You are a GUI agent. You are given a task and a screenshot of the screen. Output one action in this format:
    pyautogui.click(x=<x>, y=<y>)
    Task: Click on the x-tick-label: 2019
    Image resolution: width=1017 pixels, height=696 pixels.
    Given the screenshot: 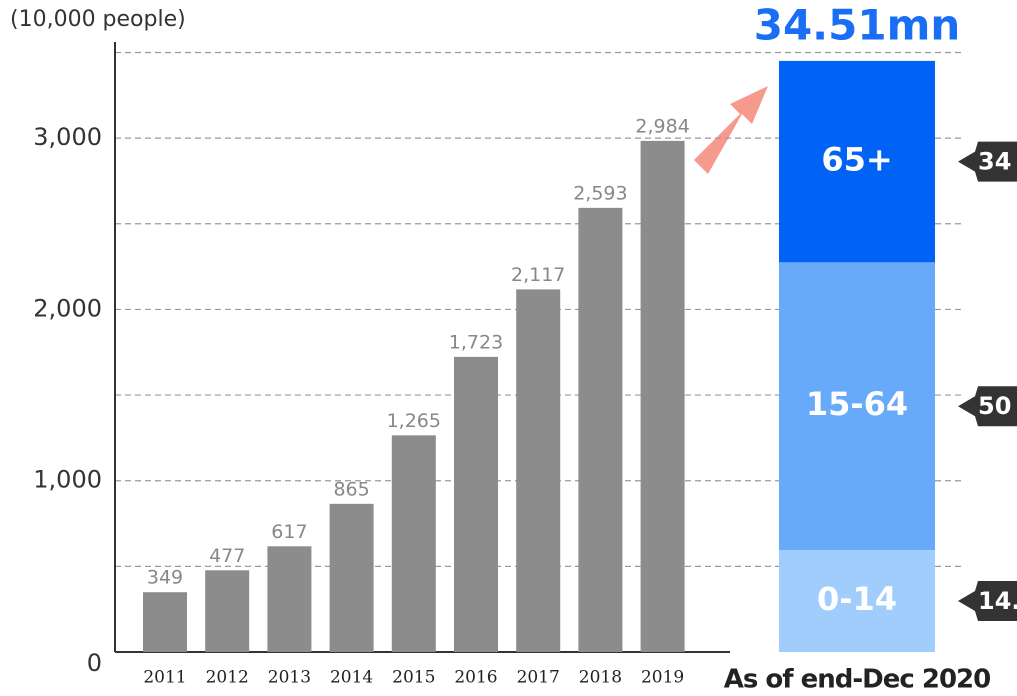 What is the action you would take?
    pyautogui.click(x=662, y=678)
    